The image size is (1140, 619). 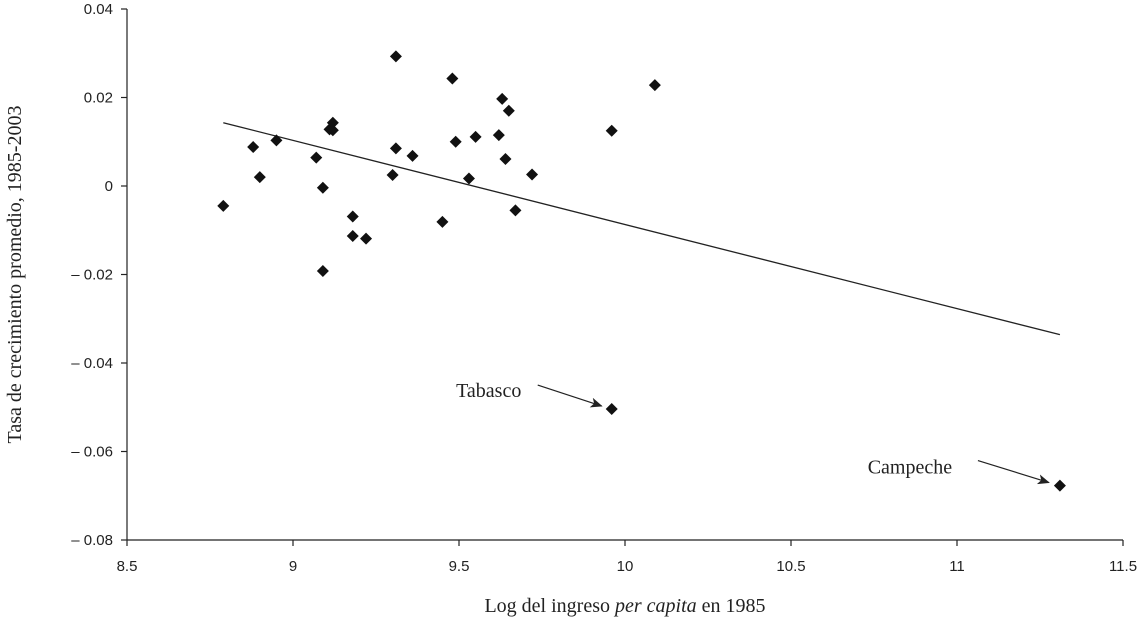 I want to click on y-tick-label: 0.04, so click(x=98, y=9).